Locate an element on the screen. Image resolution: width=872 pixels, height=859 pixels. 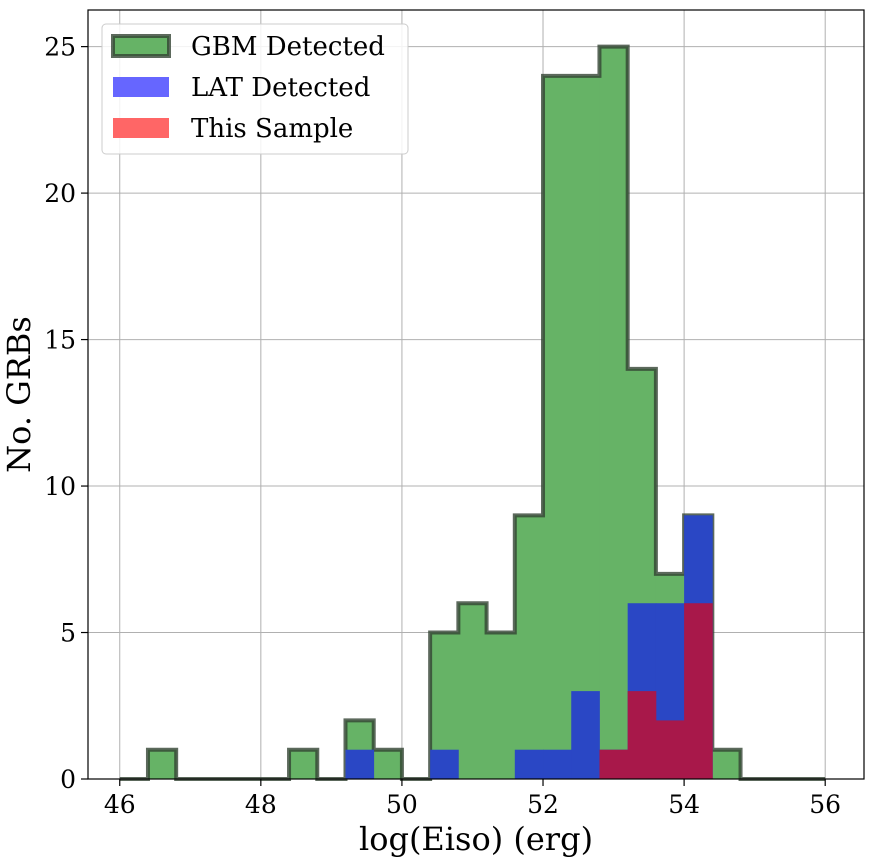
x-tick-label: 48 is located at coordinates (261, 804).